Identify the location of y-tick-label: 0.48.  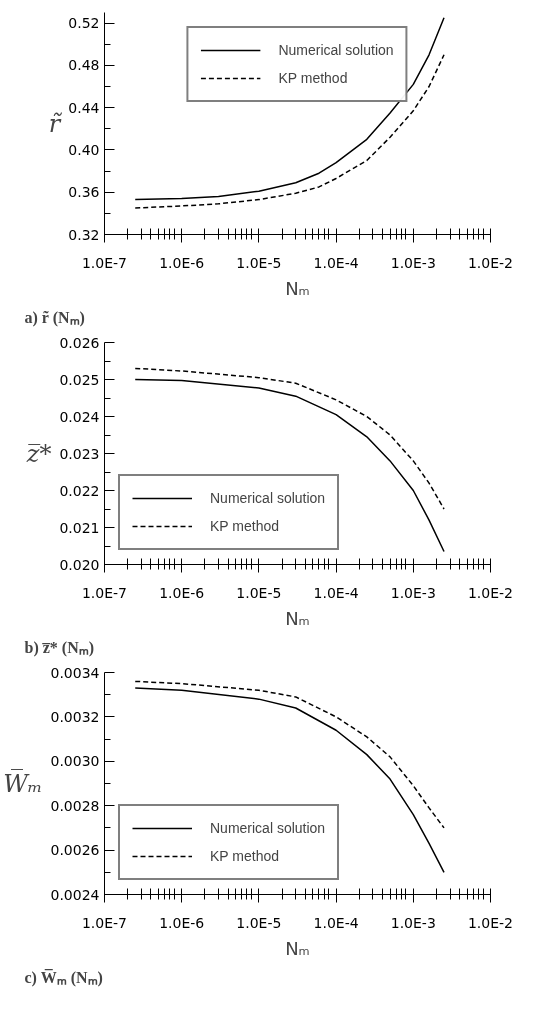
(84, 65).